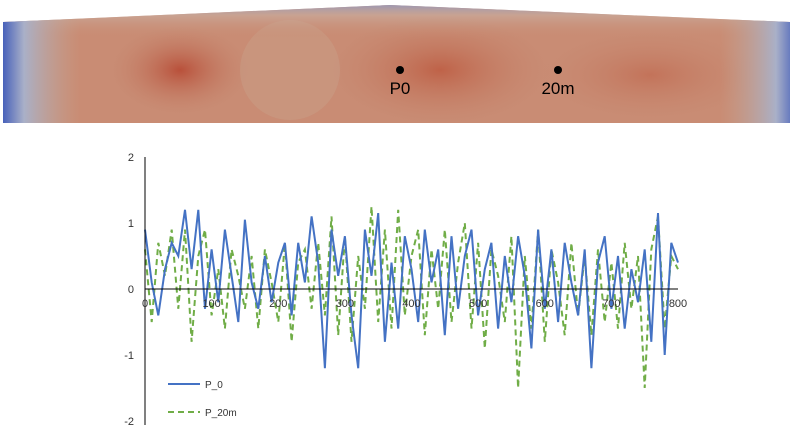  What do you see at coordinates (214, 385) in the screenshot?
I see `legend-label-p0: P_0` at bounding box center [214, 385].